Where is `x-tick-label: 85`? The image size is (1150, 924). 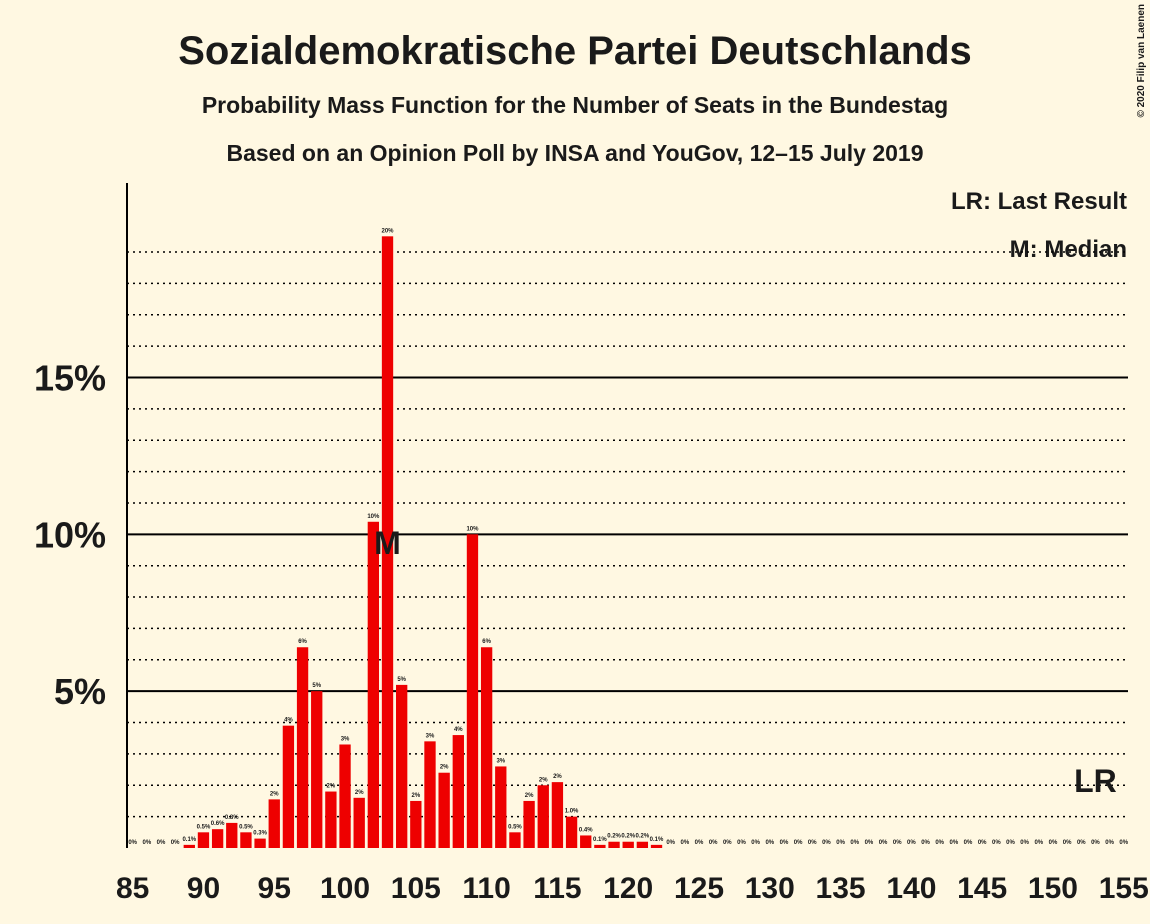 x-tick-label: 85 is located at coordinates (132, 888).